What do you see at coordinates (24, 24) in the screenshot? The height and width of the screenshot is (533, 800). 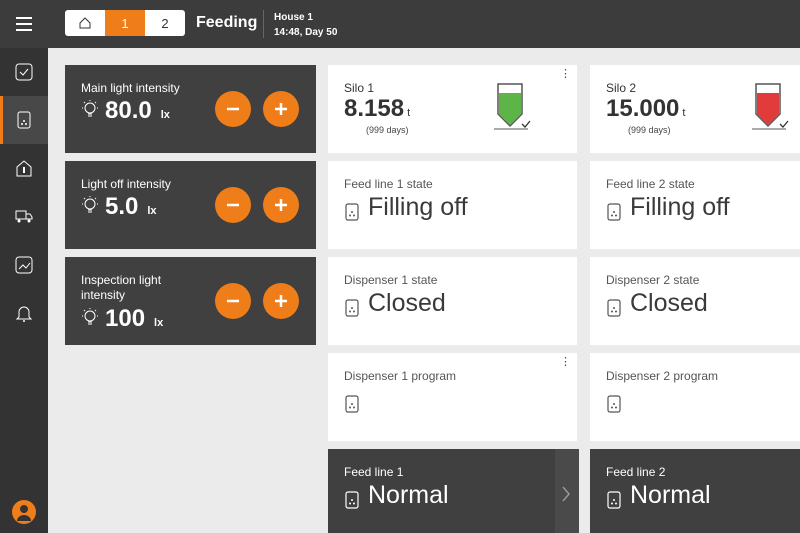 I see `menu-button` at bounding box center [24, 24].